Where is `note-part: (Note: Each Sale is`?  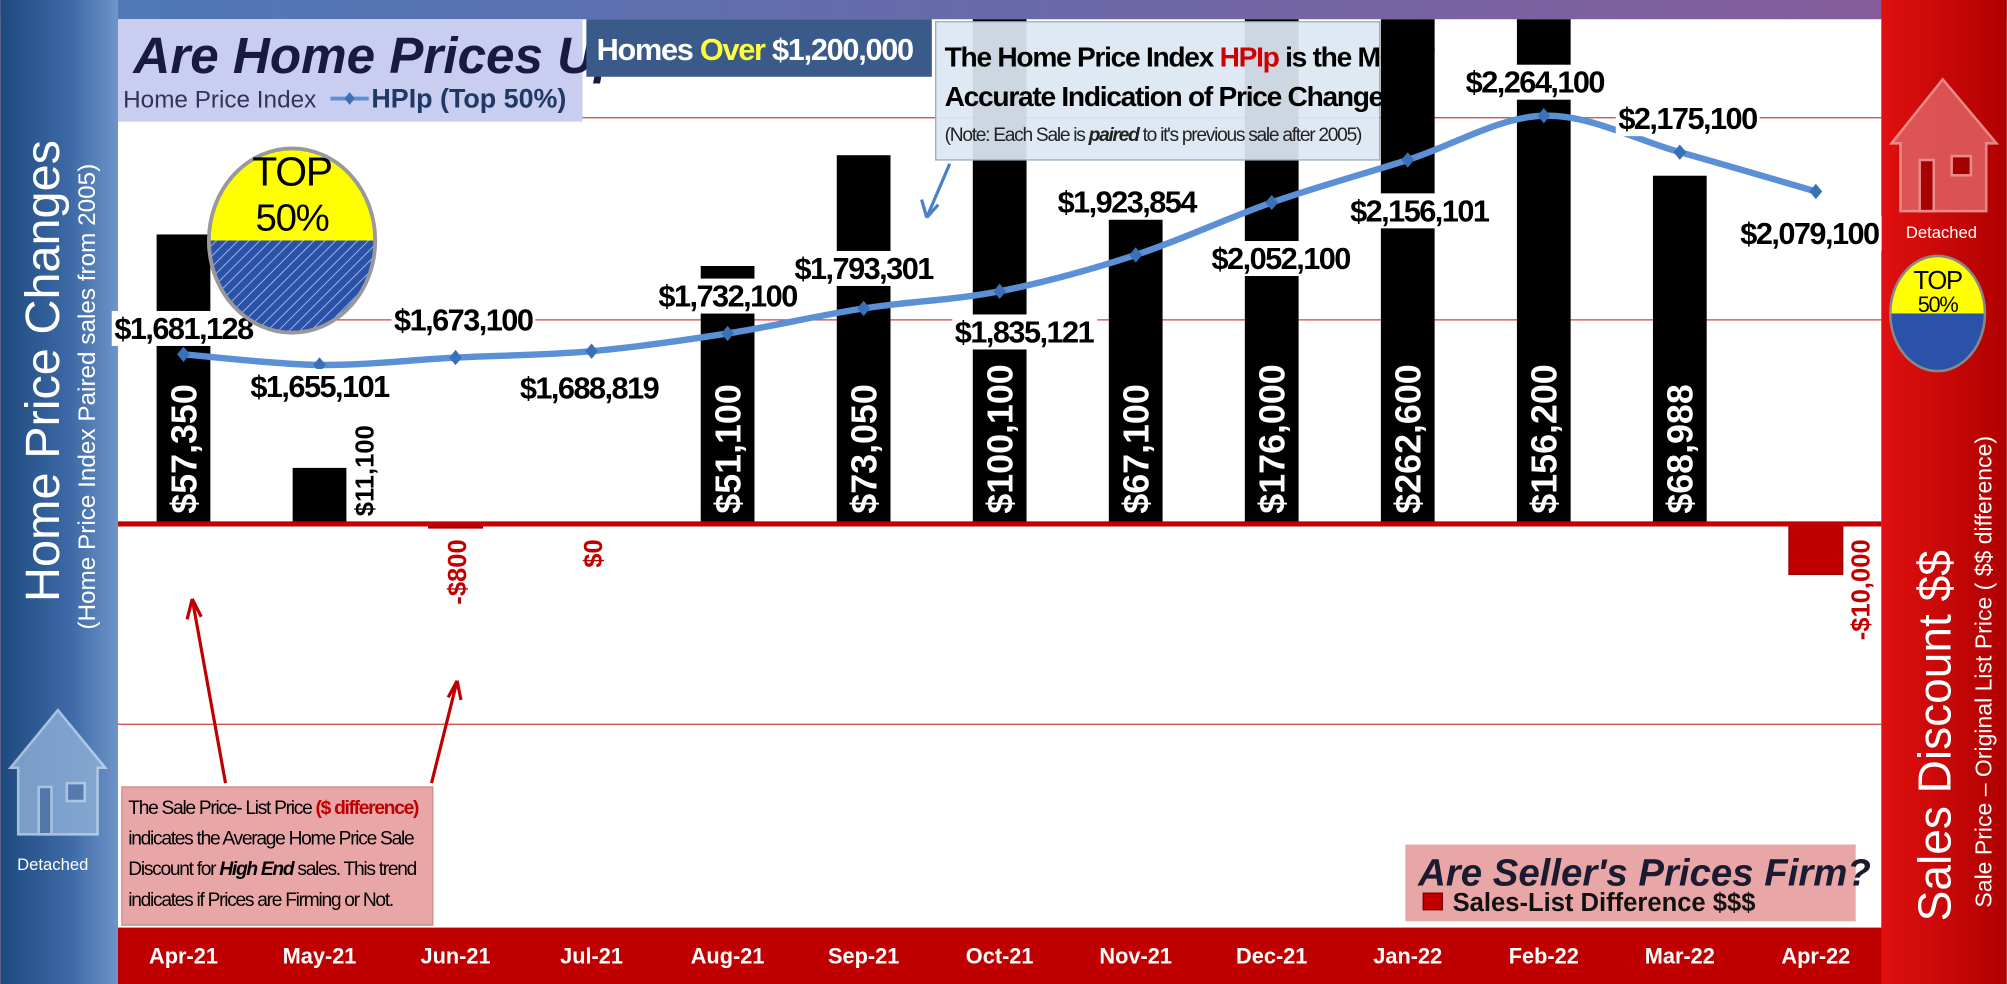
note-part: (Note: Each Sale is is located at coordinates (1015, 135).